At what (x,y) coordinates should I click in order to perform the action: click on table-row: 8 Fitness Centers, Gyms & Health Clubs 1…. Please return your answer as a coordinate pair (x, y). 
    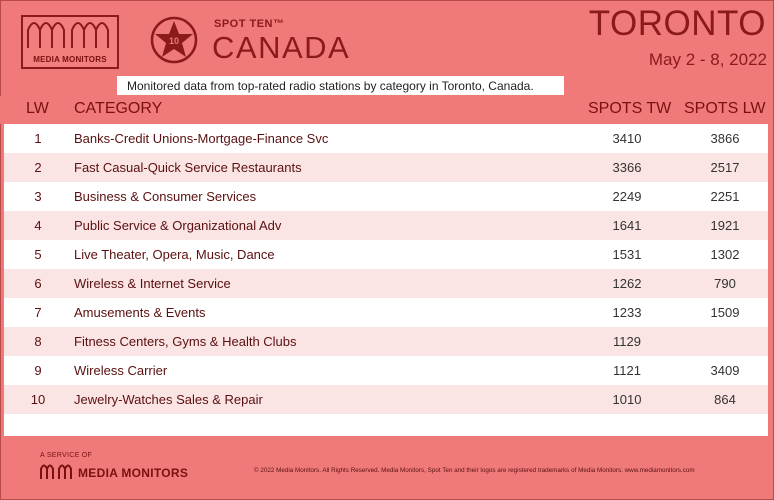
    Looking at the image, I should click on (386, 341).